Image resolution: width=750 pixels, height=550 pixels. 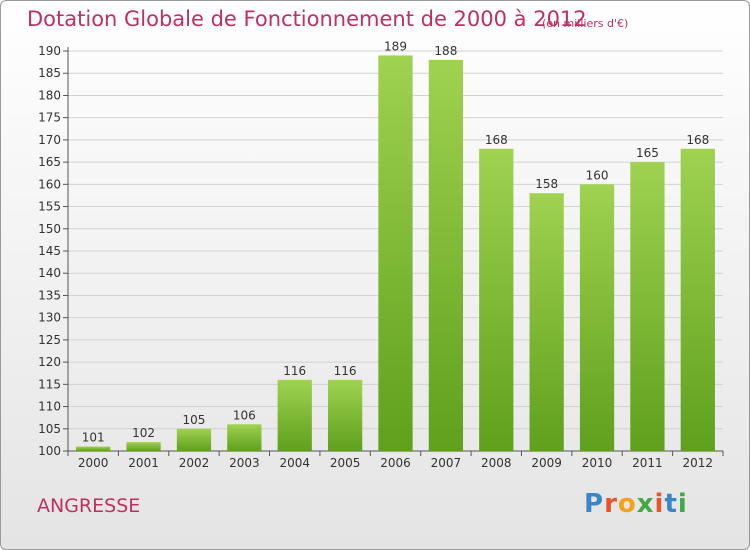 What do you see at coordinates (49, 162) in the screenshot?
I see `y-tick-label: 165` at bounding box center [49, 162].